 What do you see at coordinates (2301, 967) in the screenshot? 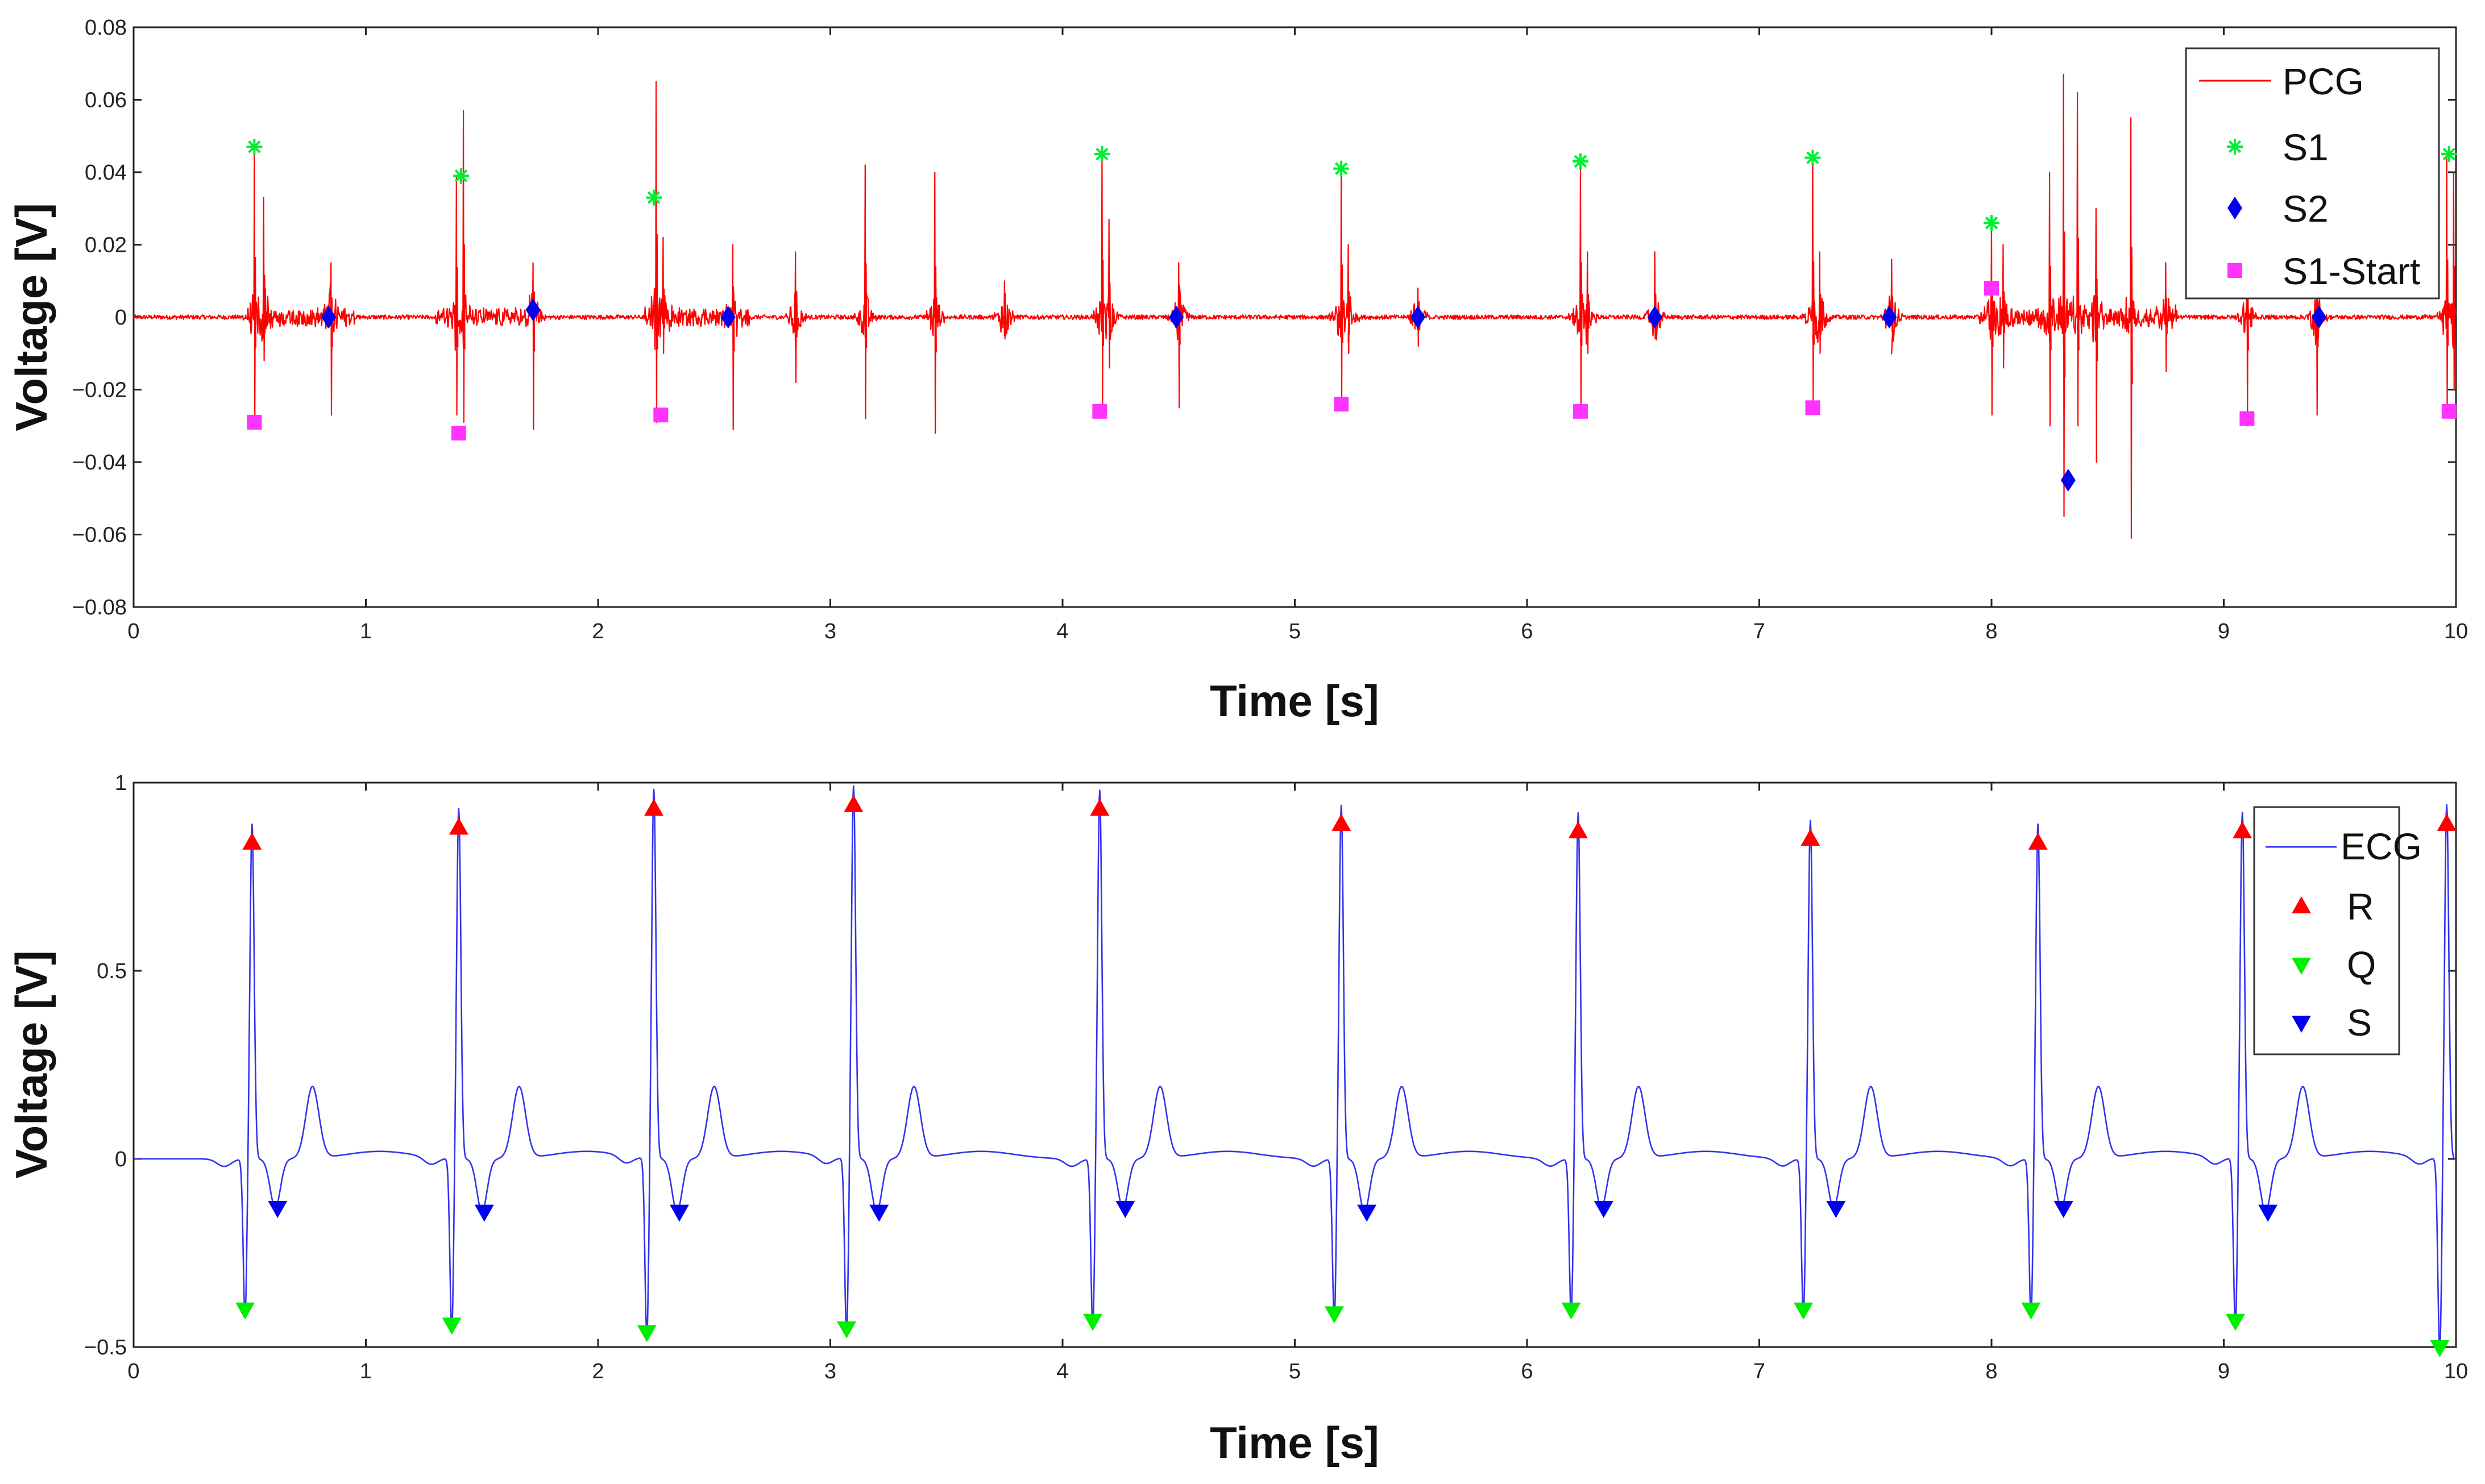
I see `ecg-legend-q-swatch` at bounding box center [2301, 967].